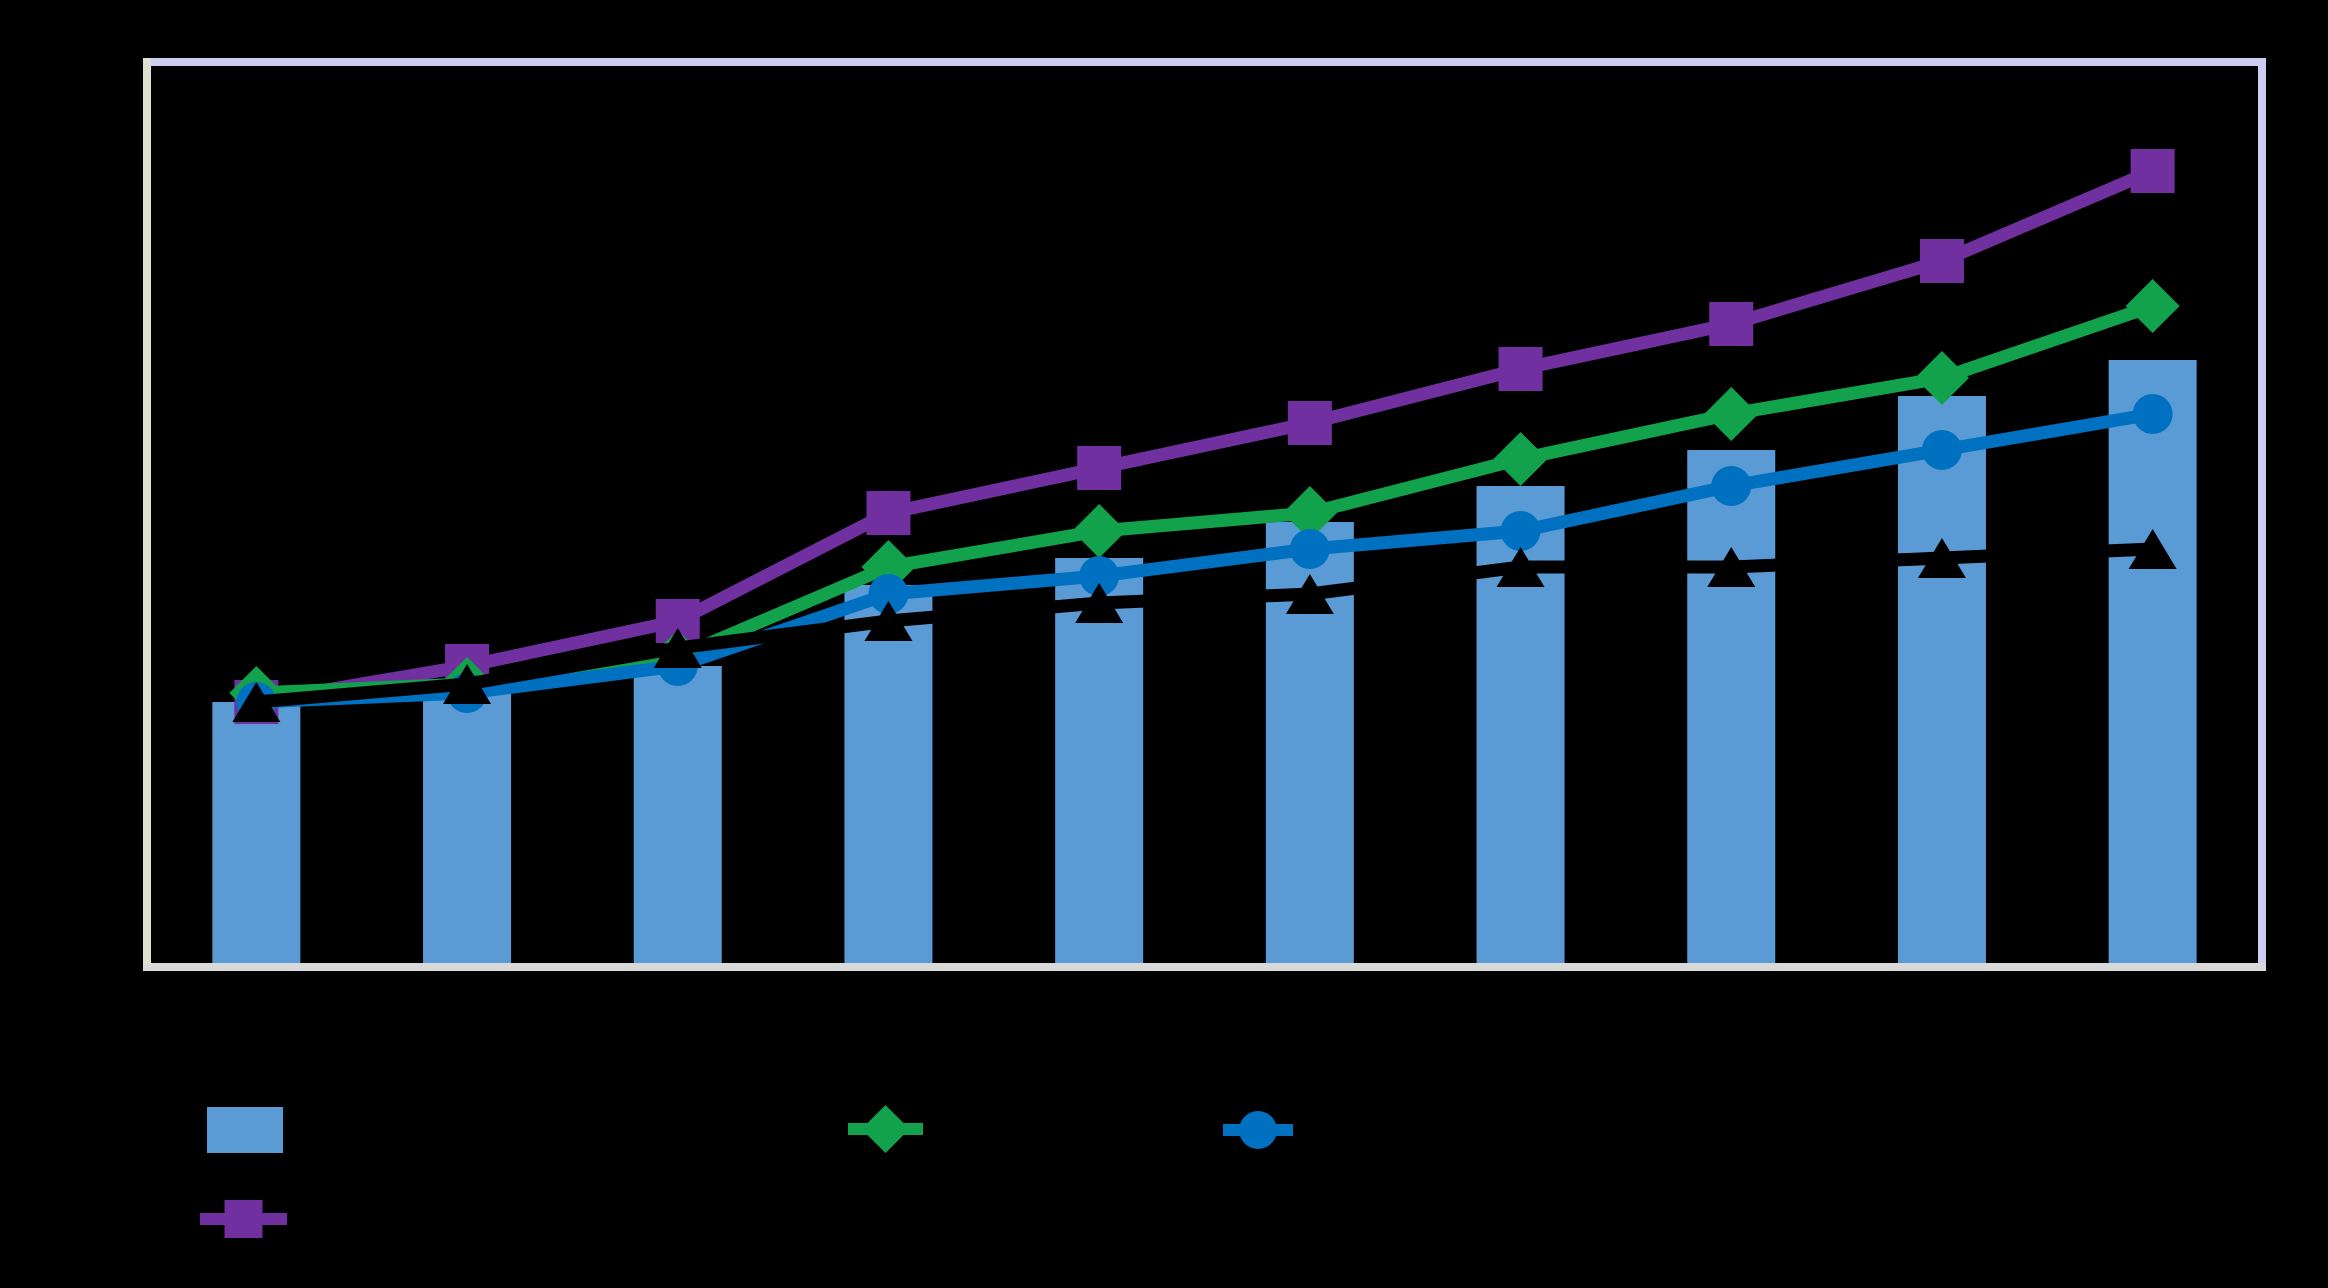 Image resolution: width=2328 pixels, height=1288 pixels. What do you see at coordinates (2262, 514) in the screenshot?
I see `plot-border-right` at bounding box center [2262, 514].